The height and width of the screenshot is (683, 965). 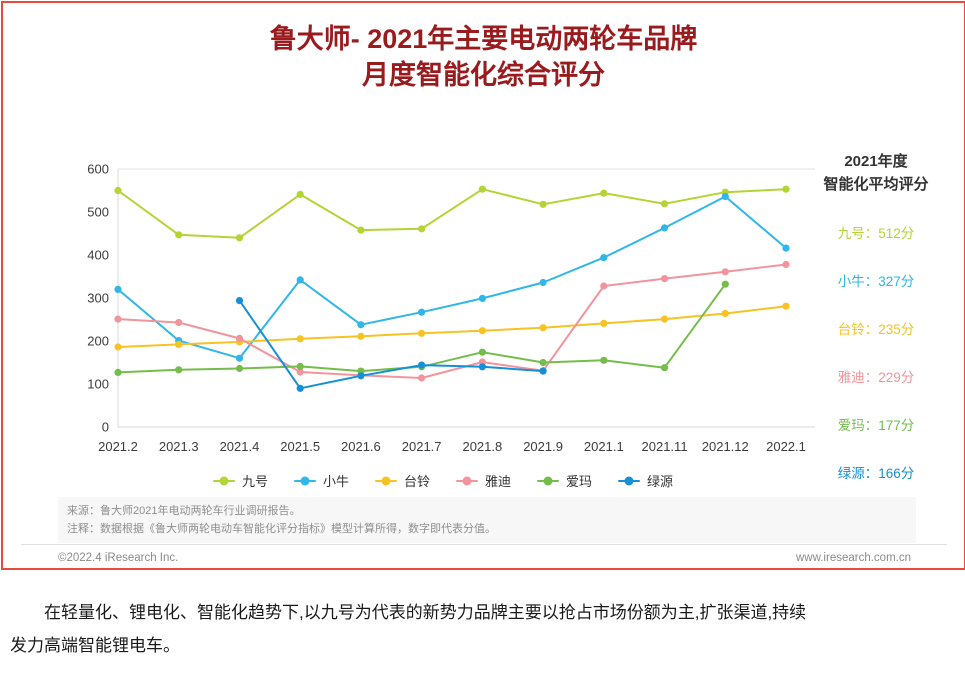 What do you see at coordinates (483, 75) in the screenshot?
I see `chart-title-line2: 月度智能化综合评分` at bounding box center [483, 75].